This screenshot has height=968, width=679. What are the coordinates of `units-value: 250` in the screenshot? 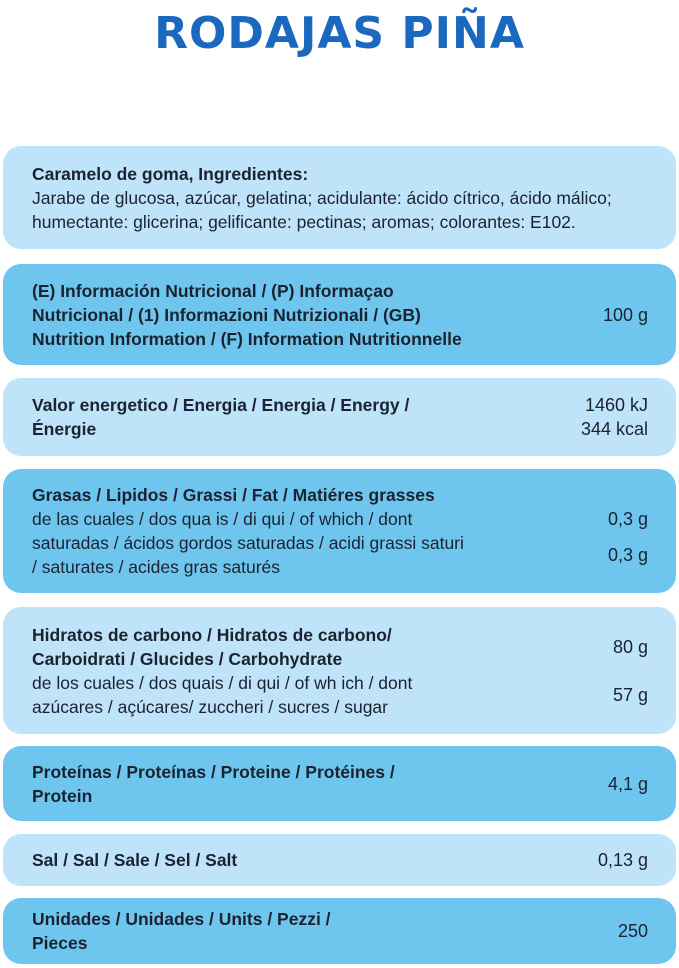 It's located at (632, 931).